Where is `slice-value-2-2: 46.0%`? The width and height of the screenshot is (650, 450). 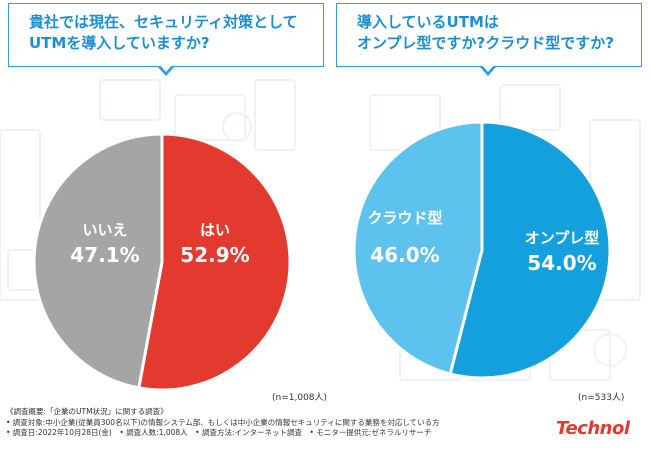 slice-value-2-2: 46.0% is located at coordinates (404, 255).